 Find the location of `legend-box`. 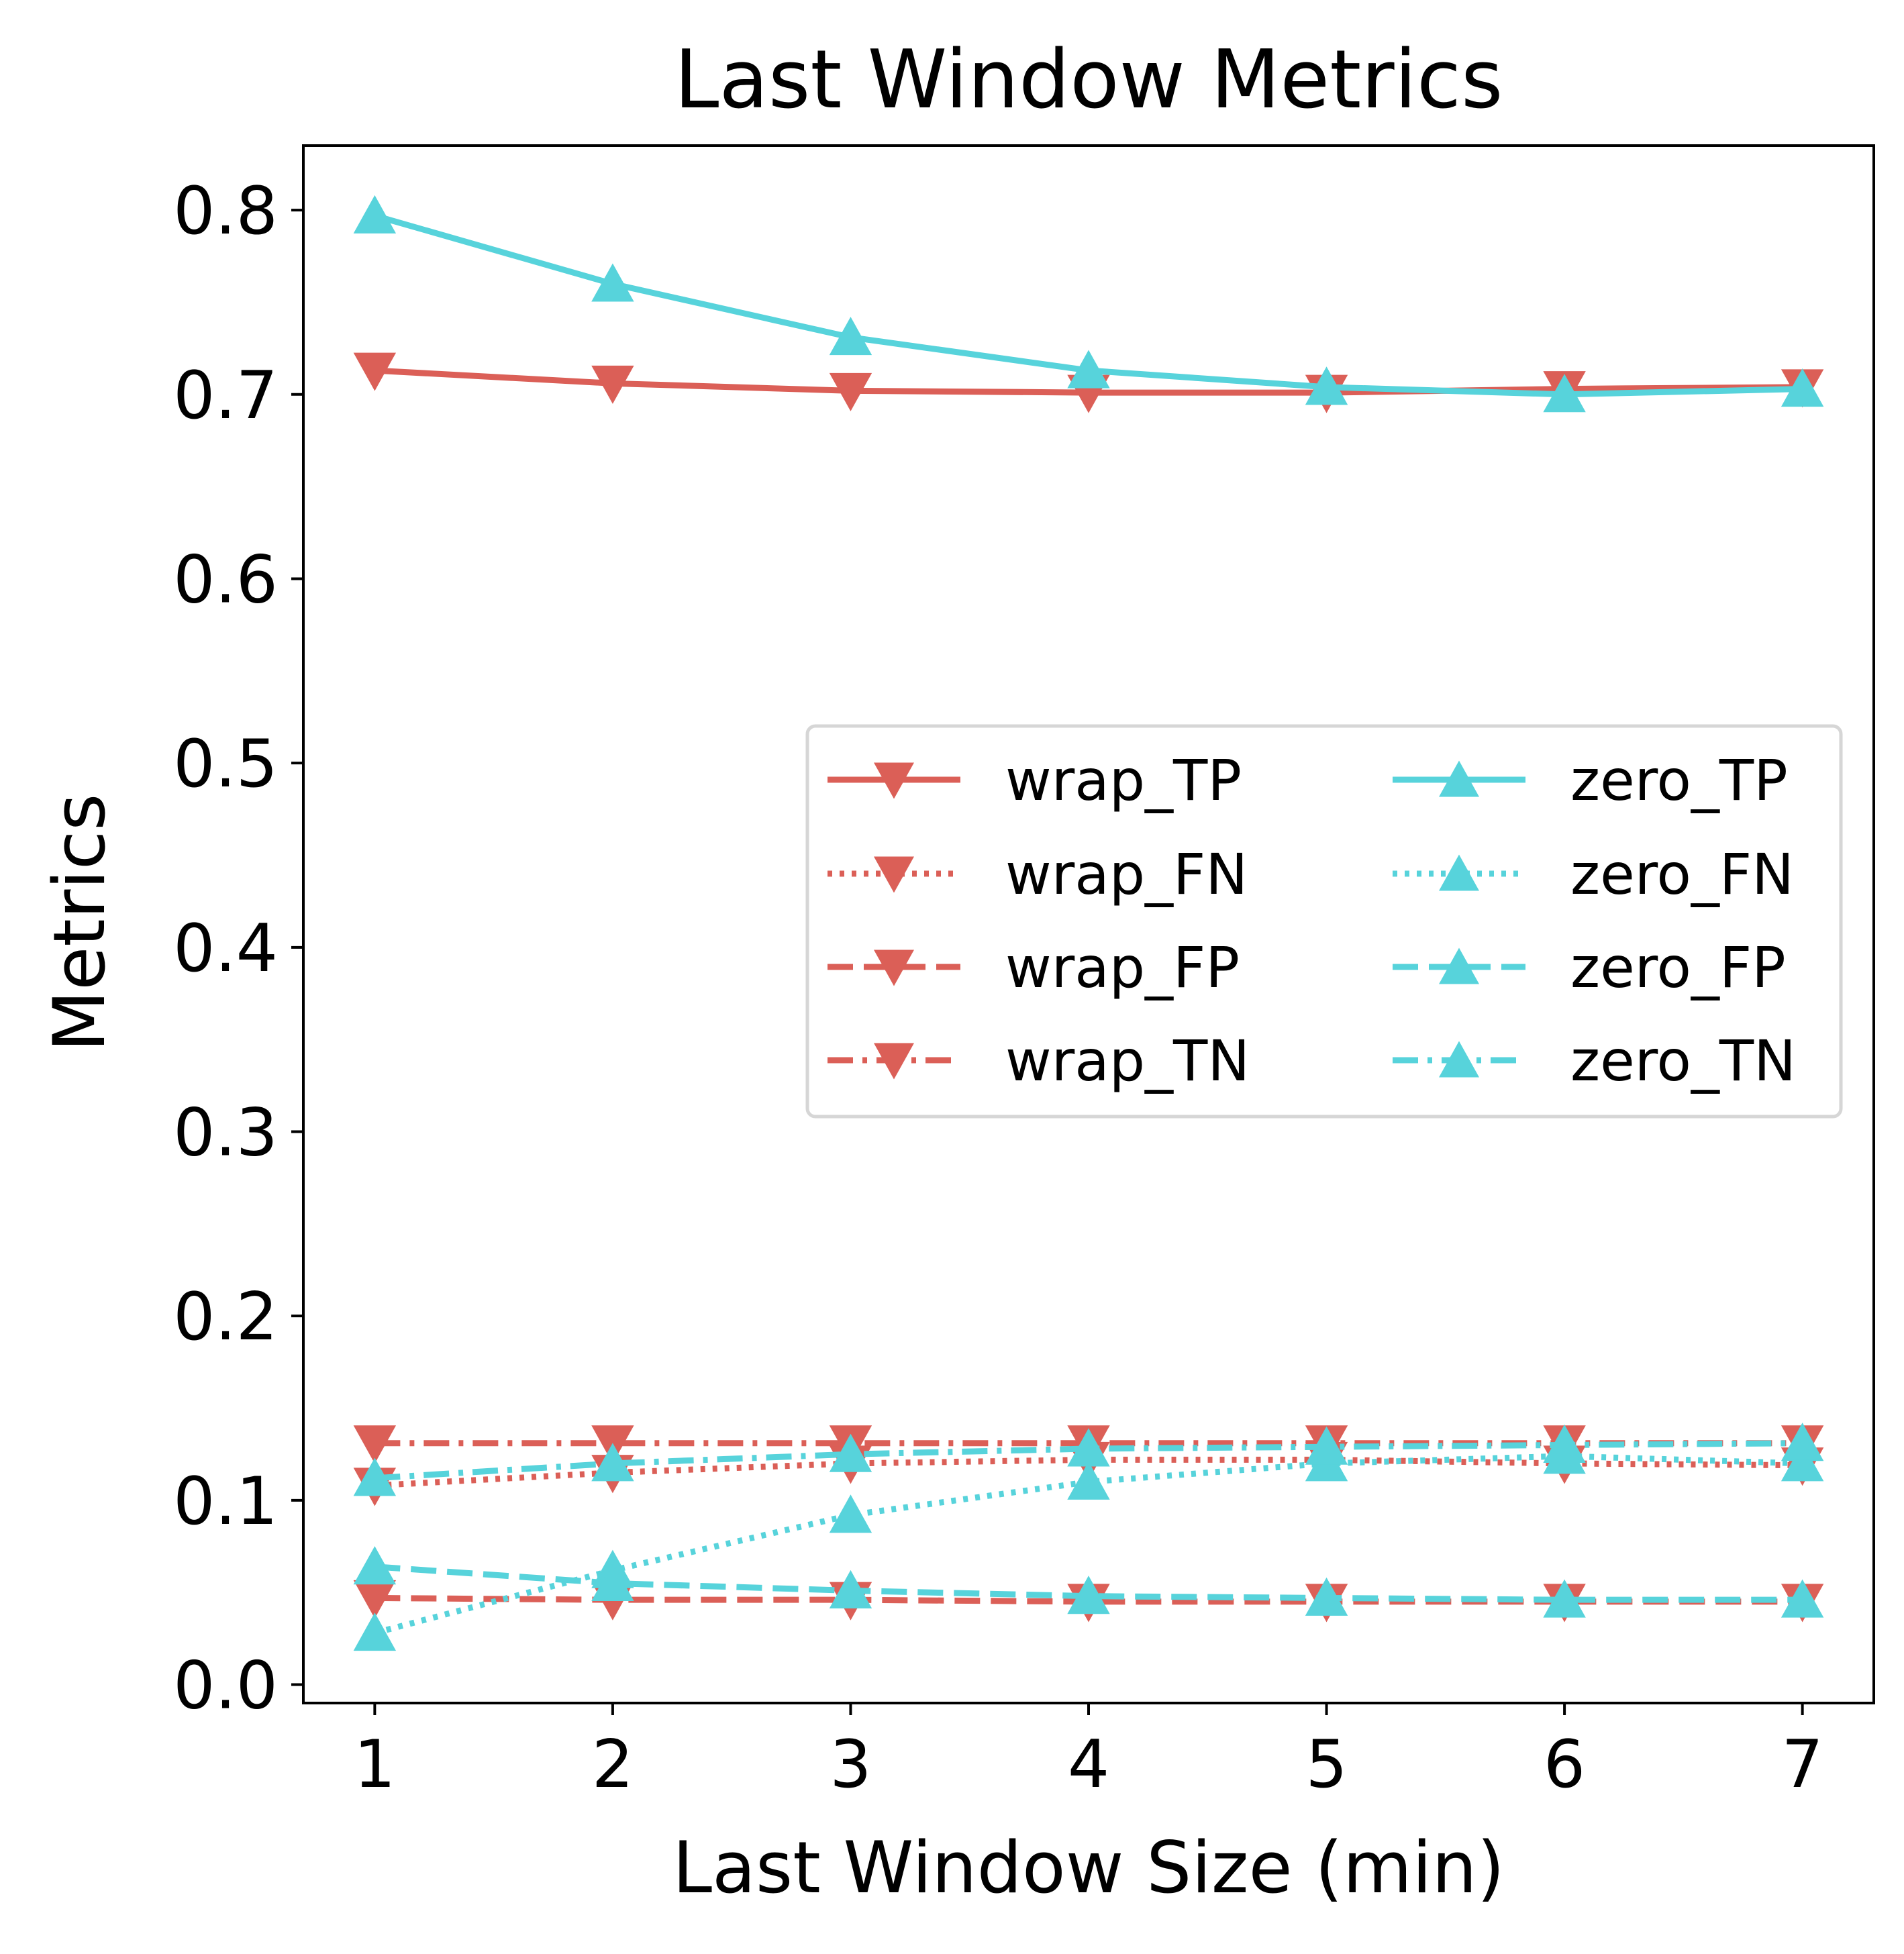

legend-box is located at coordinates (1324, 921).